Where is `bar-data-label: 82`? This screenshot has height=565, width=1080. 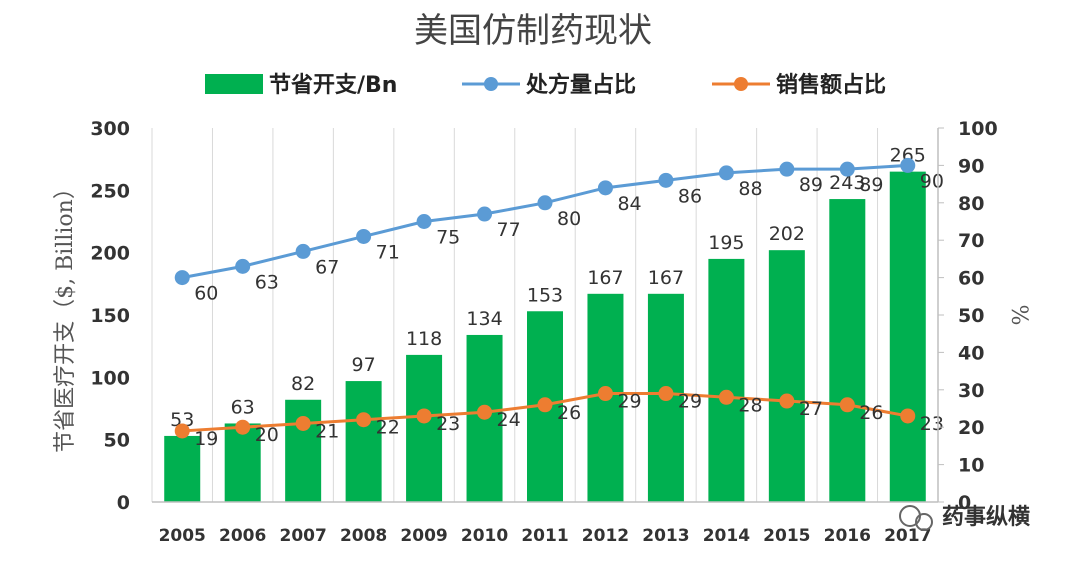
bar-data-label: 82 is located at coordinates (303, 384).